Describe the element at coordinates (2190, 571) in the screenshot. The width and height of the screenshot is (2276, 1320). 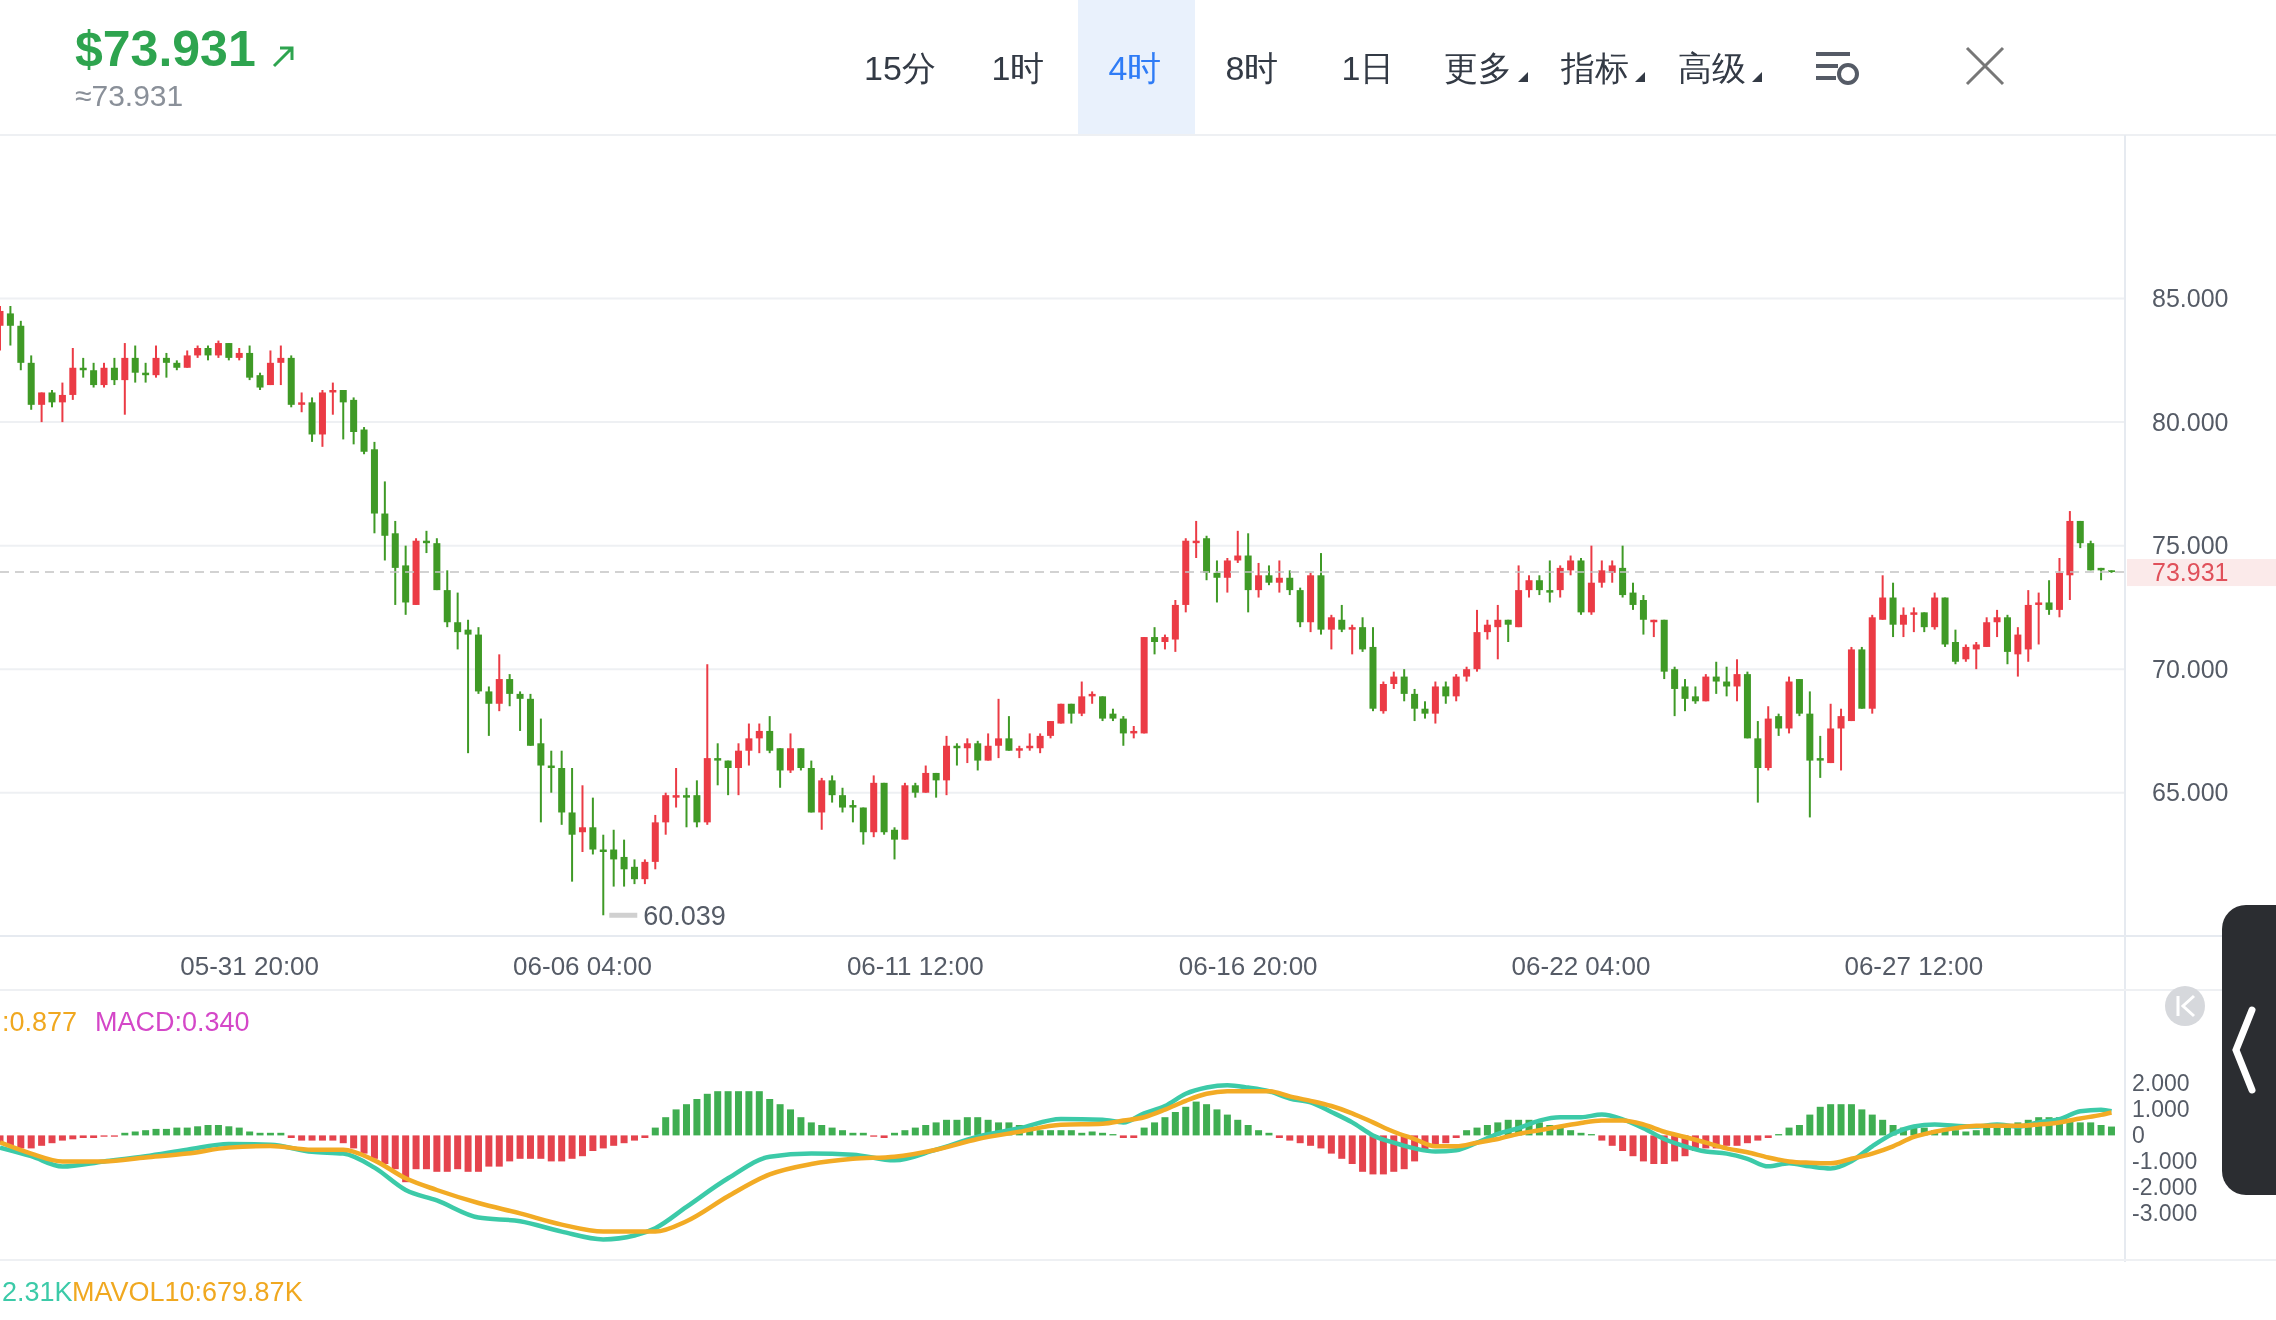
I see `ref-line-label: 73.931` at that location.